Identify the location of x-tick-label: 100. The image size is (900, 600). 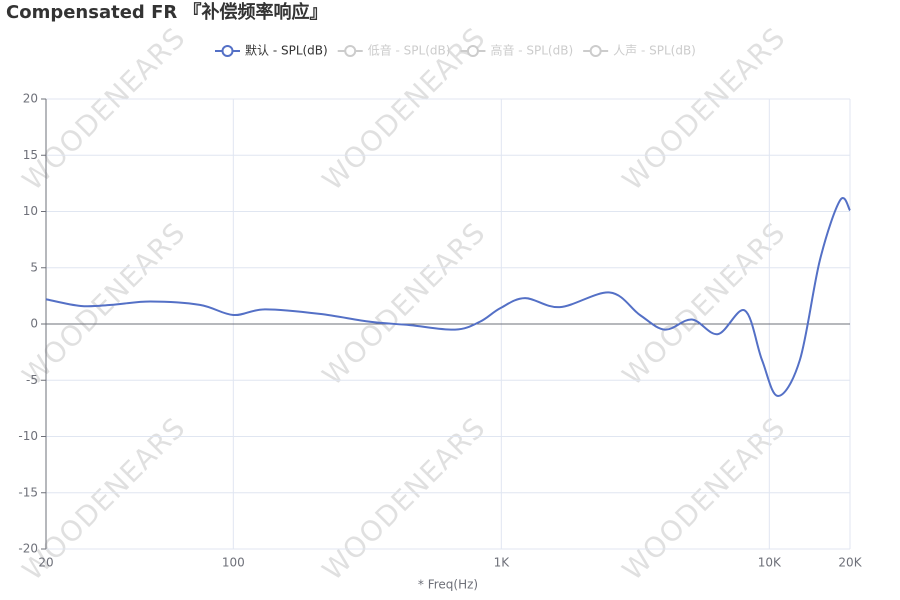
(233, 563).